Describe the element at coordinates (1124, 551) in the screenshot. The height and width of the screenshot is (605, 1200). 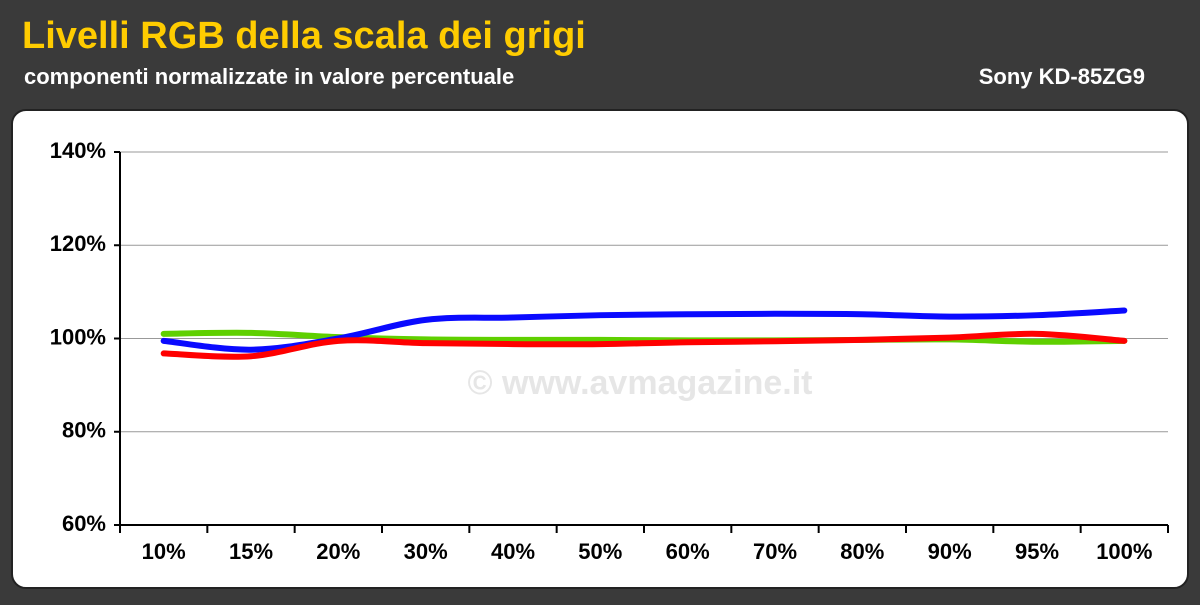
I see `x-tick-label: 100%` at that location.